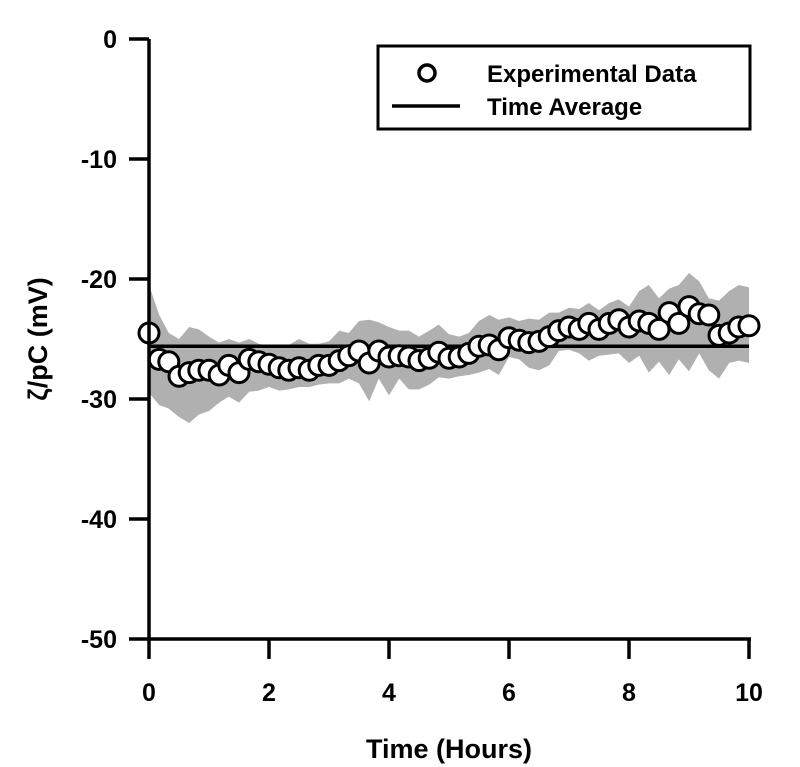 This screenshot has width=800, height=767. Describe the element at coordinates (99, 640) in the screenshot. I see `y-tick-label: -50` at that location.